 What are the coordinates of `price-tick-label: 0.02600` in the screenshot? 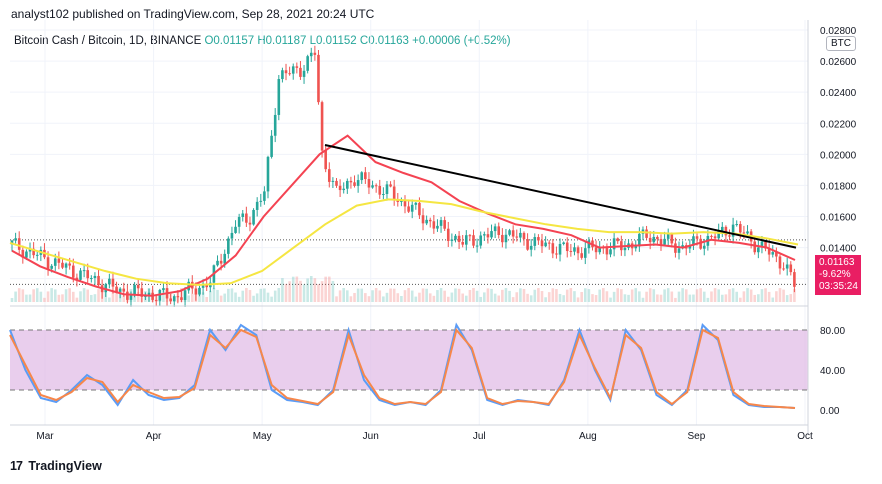 It's located at (838, 62).